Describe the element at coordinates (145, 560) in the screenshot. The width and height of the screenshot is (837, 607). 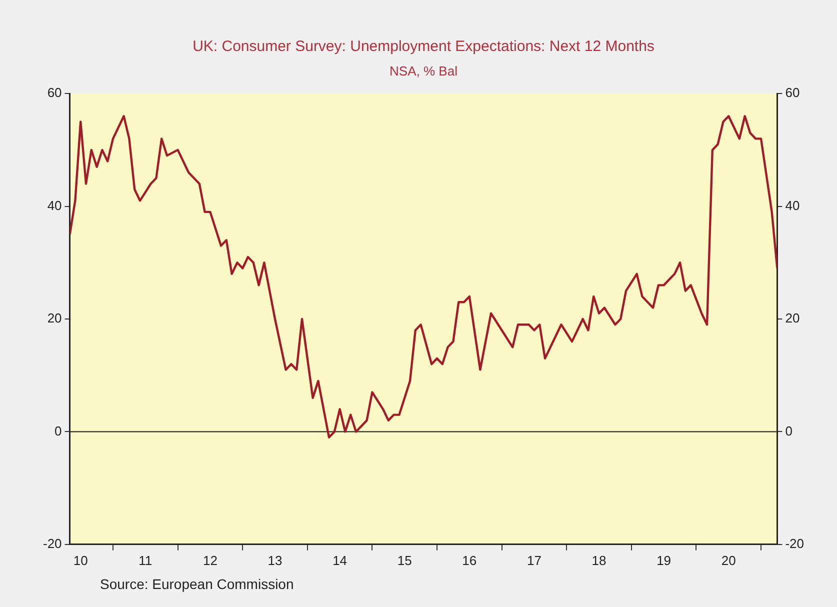
I see `x-tick-label: 11` at that location.